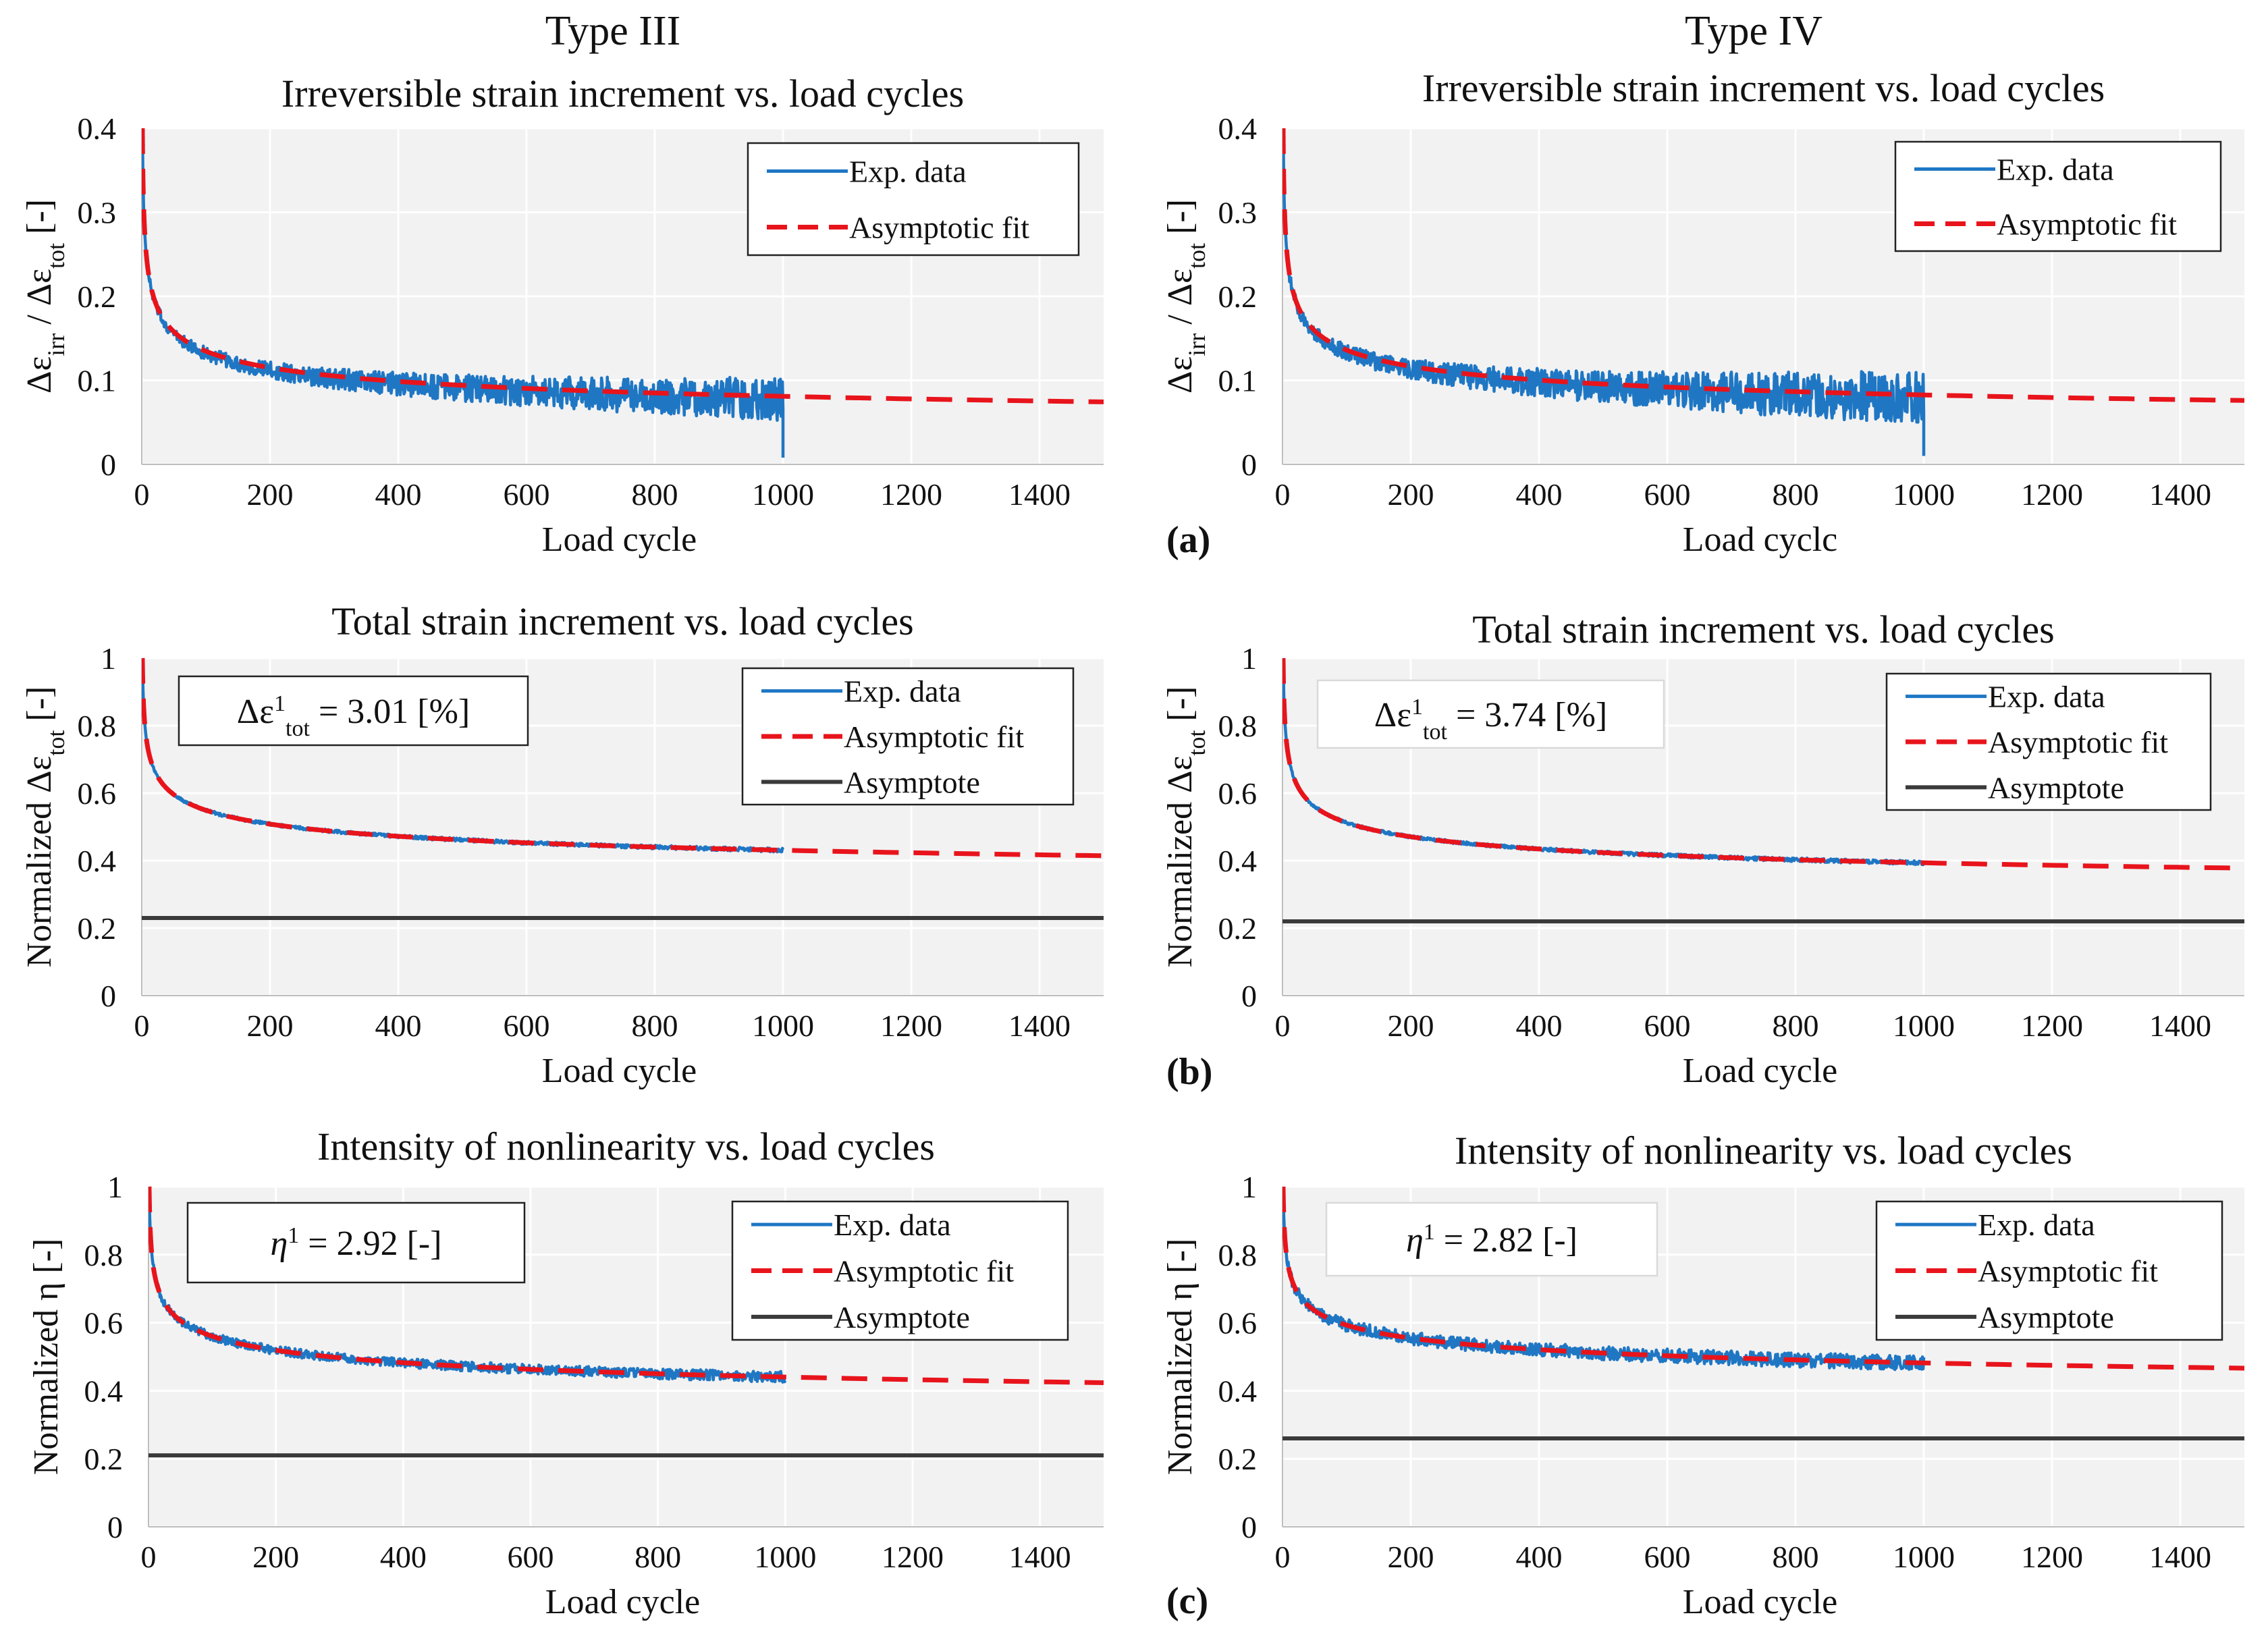 The width and height of the screenshot is (2268, 1649). What do you see at coordinates (613, 31) in the screenshot?
I see `column-title-left: Type III` at bounding box center [613, 31].